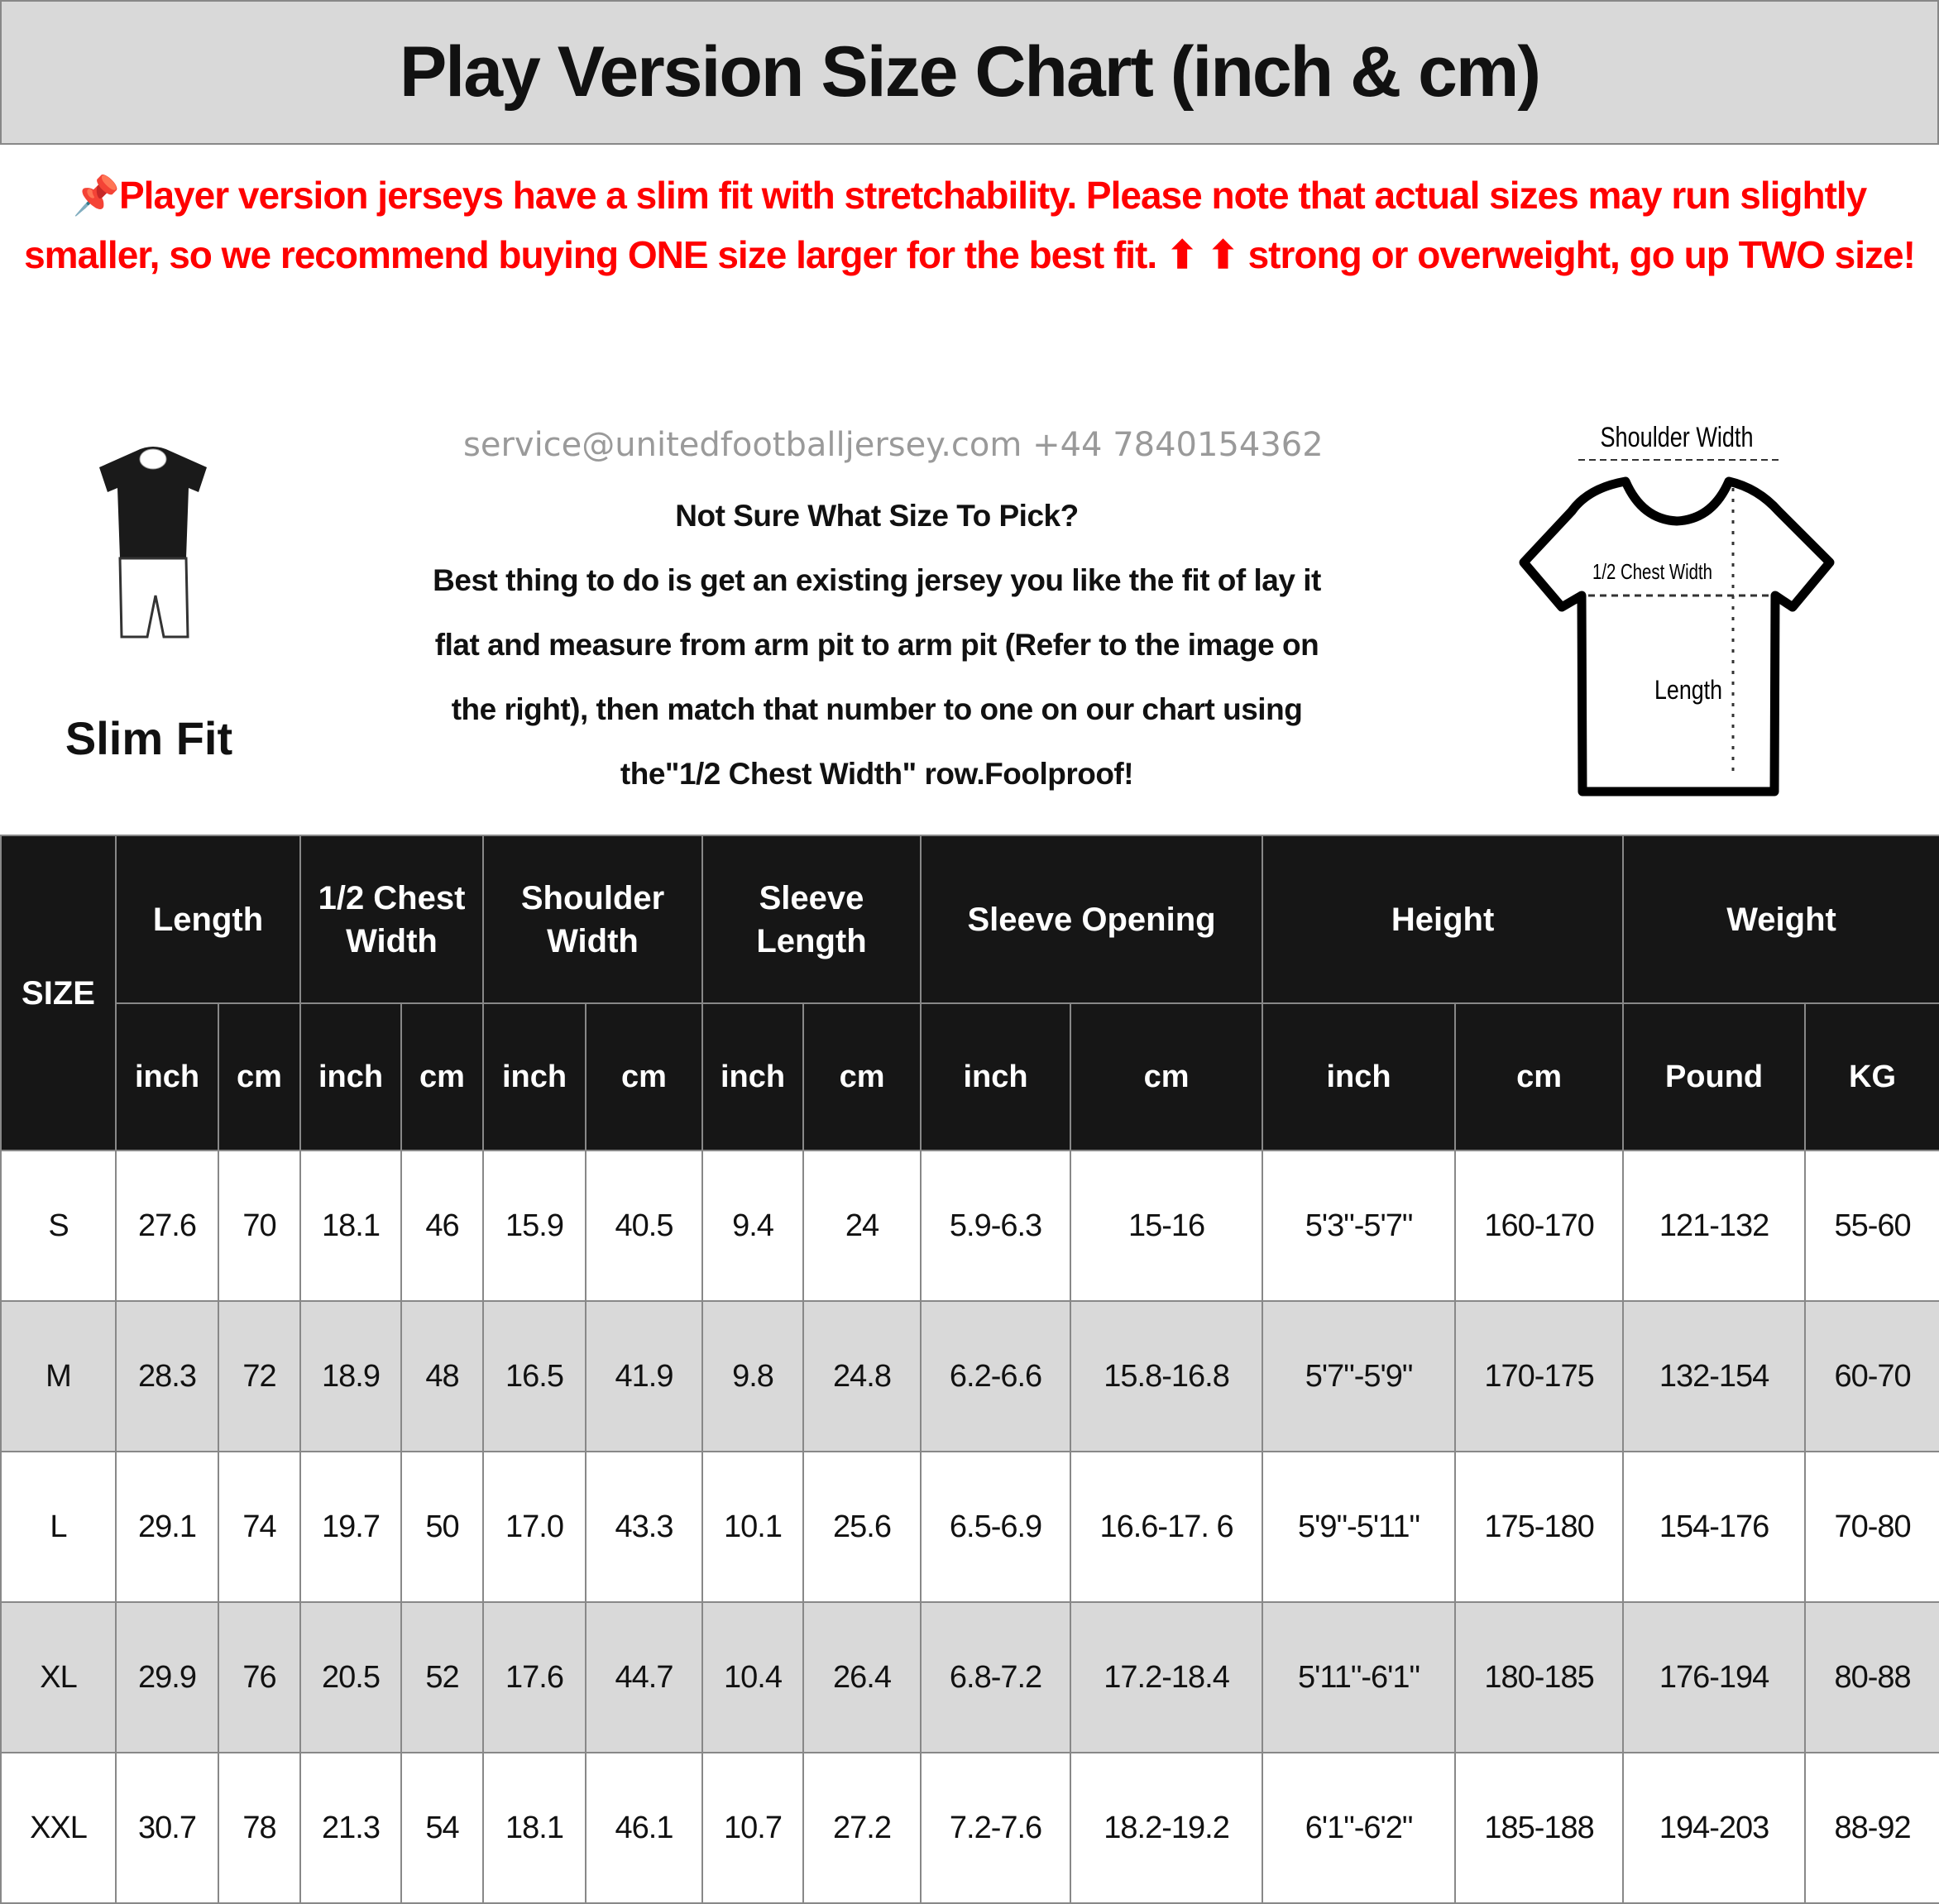  What do you see at coordinates (1688, 690) in the screenshot?
I see `length-label: Length` at bounding box center [1688, 690].